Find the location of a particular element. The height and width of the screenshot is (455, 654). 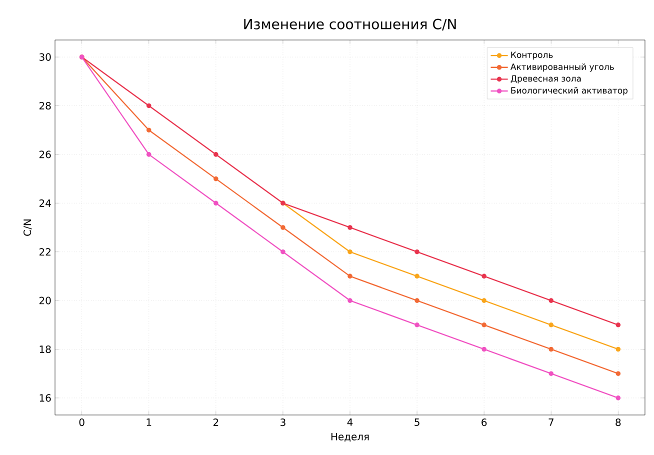

legend-label: Биологический активатор is located at coordinates (569, 91).